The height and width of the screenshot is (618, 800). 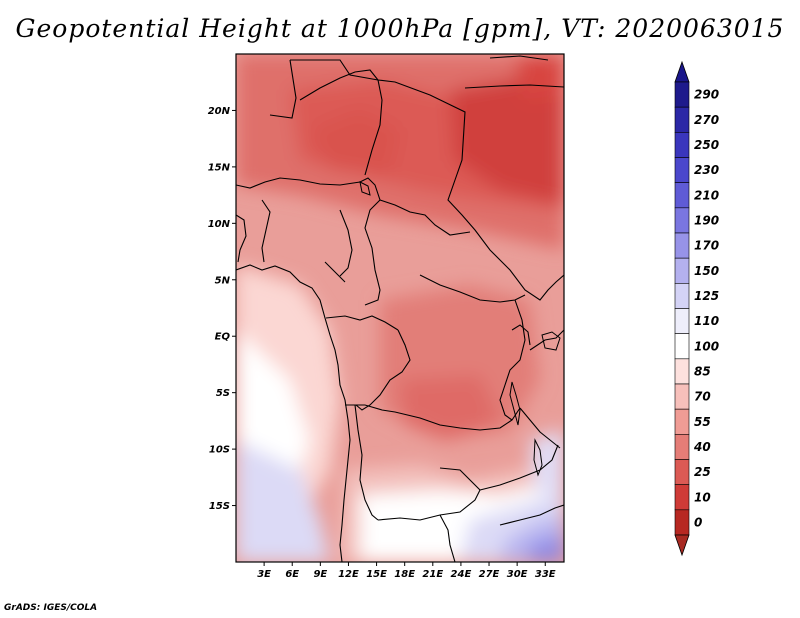 I want to click on lat-tick-label: 15S, so click(x=219, y=506).